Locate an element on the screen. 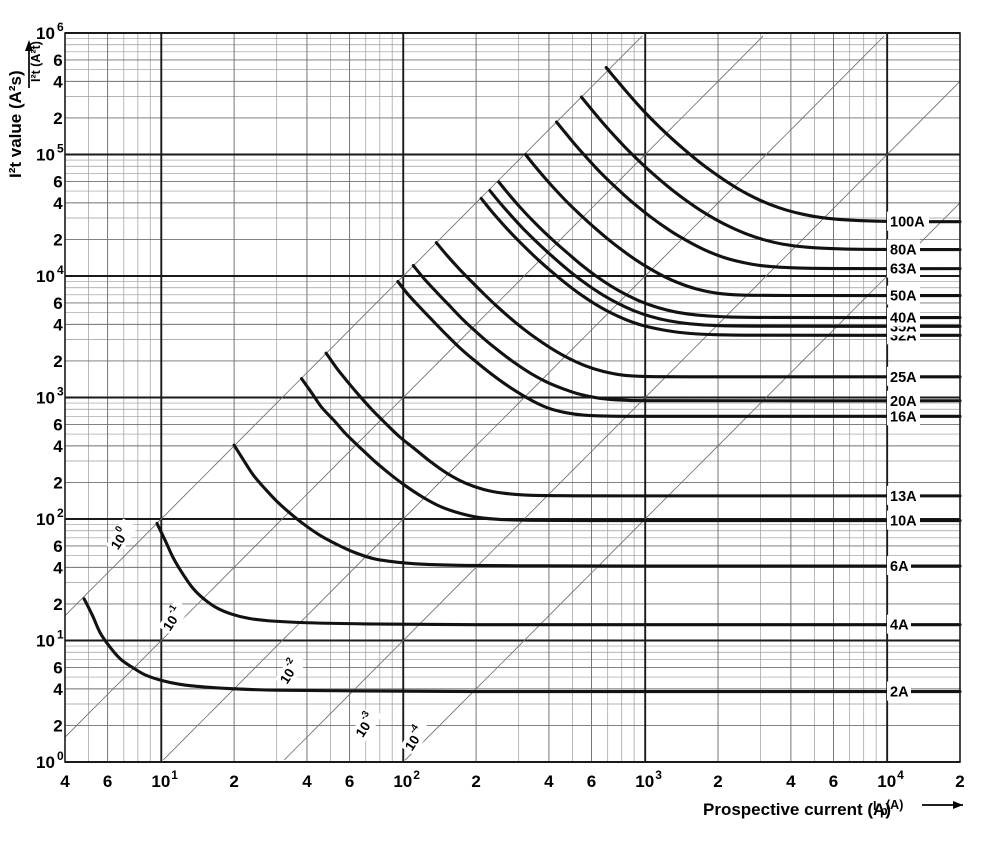  y-tick-100: 10 2 is located at coordinates (50, 517).